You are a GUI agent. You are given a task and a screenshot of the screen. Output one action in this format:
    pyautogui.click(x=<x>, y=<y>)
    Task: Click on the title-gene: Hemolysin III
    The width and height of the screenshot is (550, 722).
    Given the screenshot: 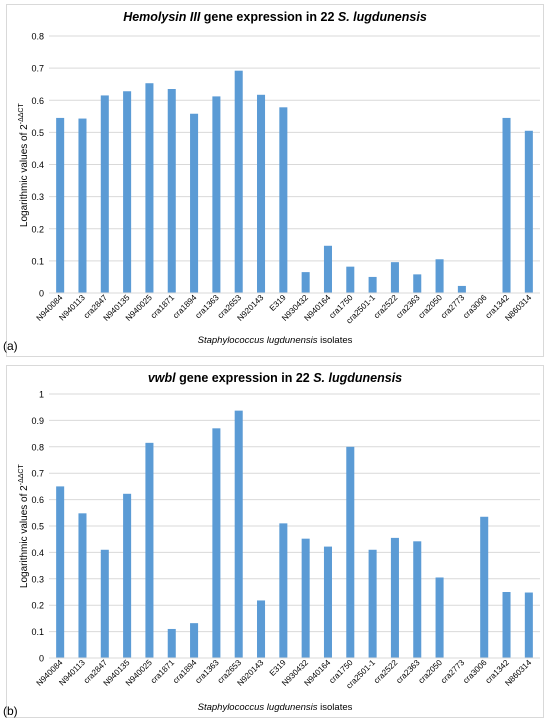 What is the action you would take?
    pyautogui.click(x=162, y=17)
    